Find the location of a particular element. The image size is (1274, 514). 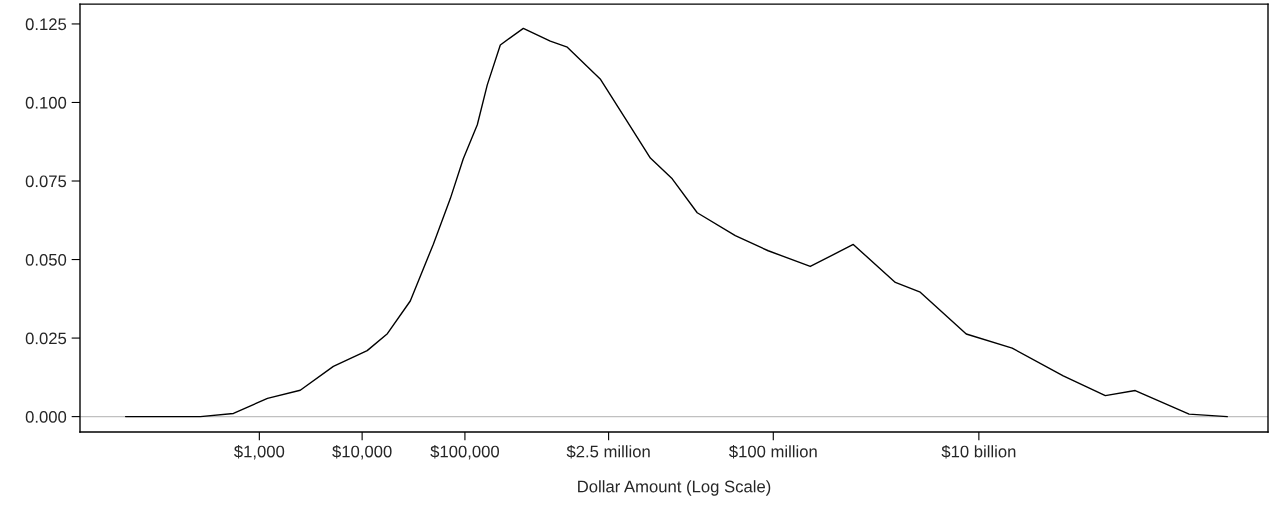

y-tick-label: 0.000 is located at coordinates (46, 417).